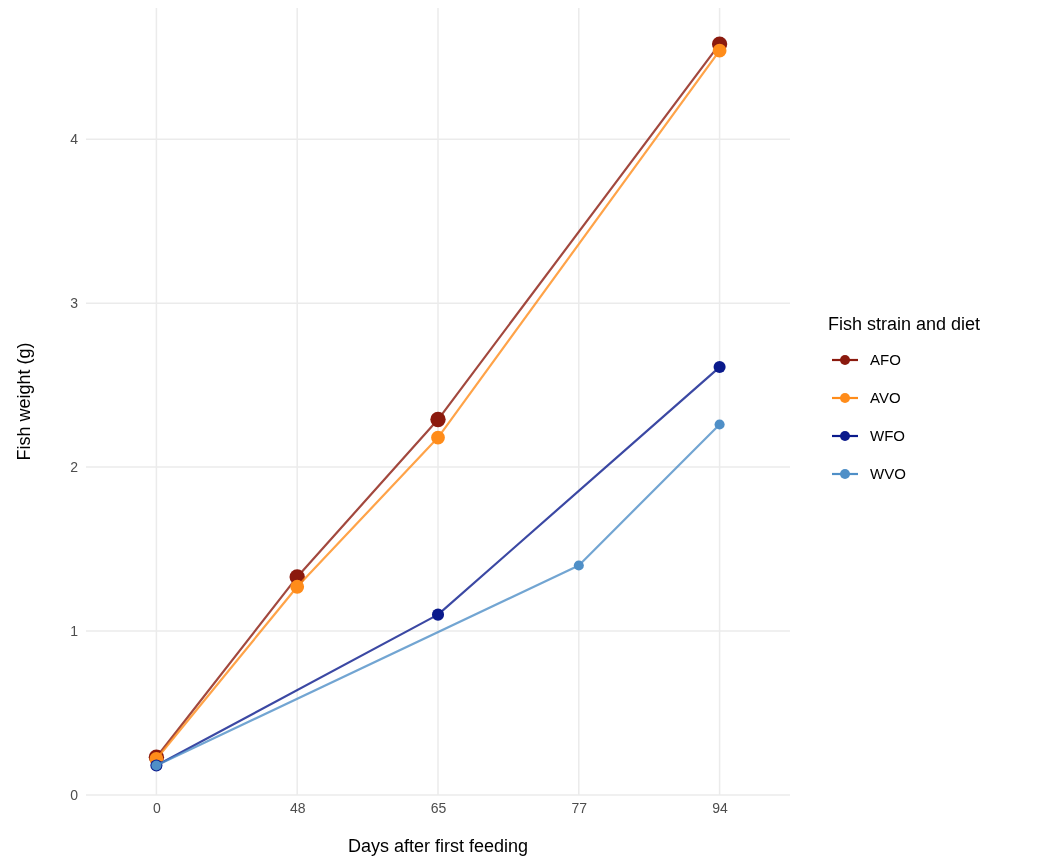  I want to click on y-tick-label: 3, so click(74, 303).